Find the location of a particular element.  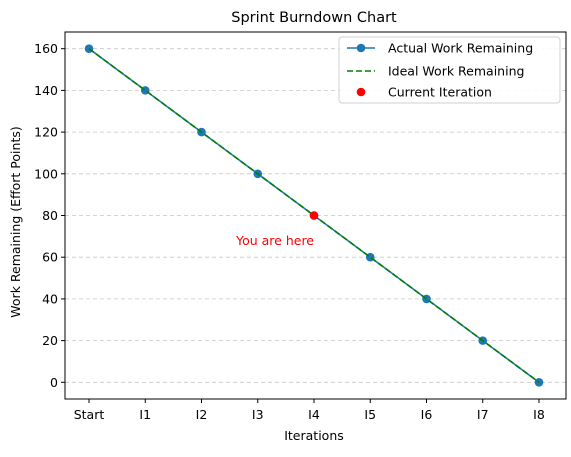

legend-box is located at coordinates (449, 70).